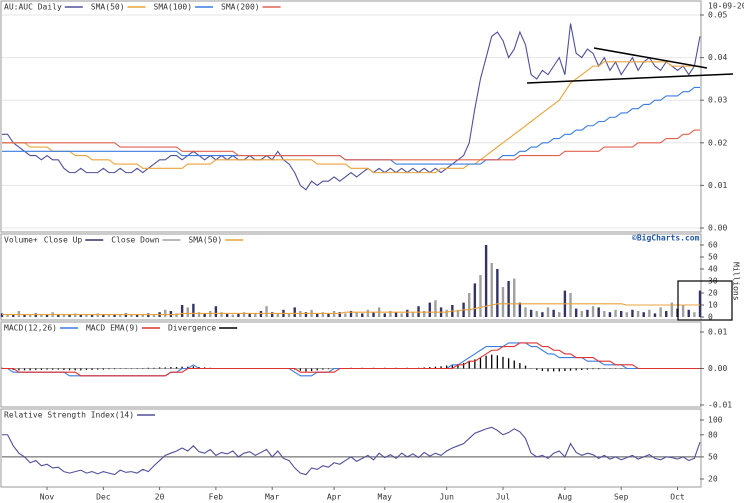  Describe the element at coordinates (726, 6) in the screenshot. I see `date-label: 10-09-20` at that location.